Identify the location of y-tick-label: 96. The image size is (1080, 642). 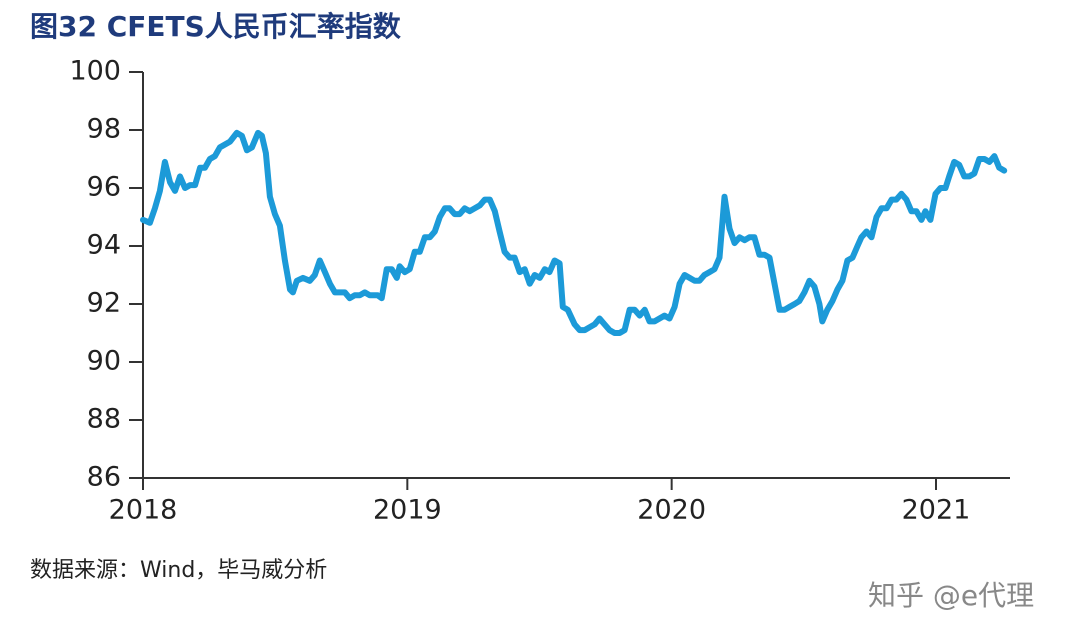
(104, 187).